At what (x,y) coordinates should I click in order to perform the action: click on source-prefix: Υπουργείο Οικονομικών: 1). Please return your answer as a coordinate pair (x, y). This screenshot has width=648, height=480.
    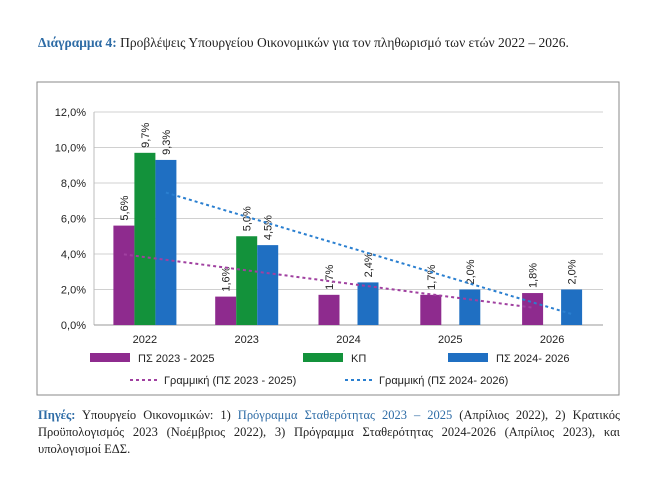
    Looking at the image, I should click on (156, 415).